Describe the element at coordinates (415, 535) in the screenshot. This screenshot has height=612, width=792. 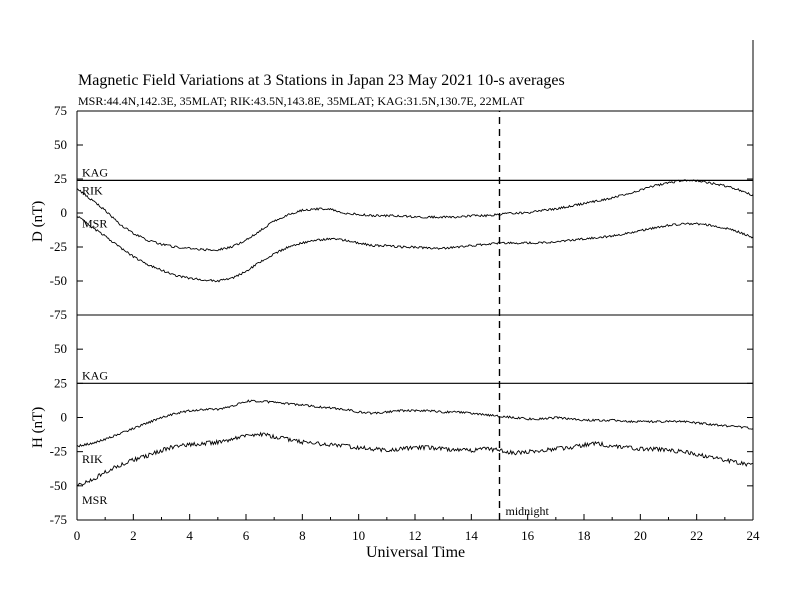
I see `x-tick-label: 12` at that location.